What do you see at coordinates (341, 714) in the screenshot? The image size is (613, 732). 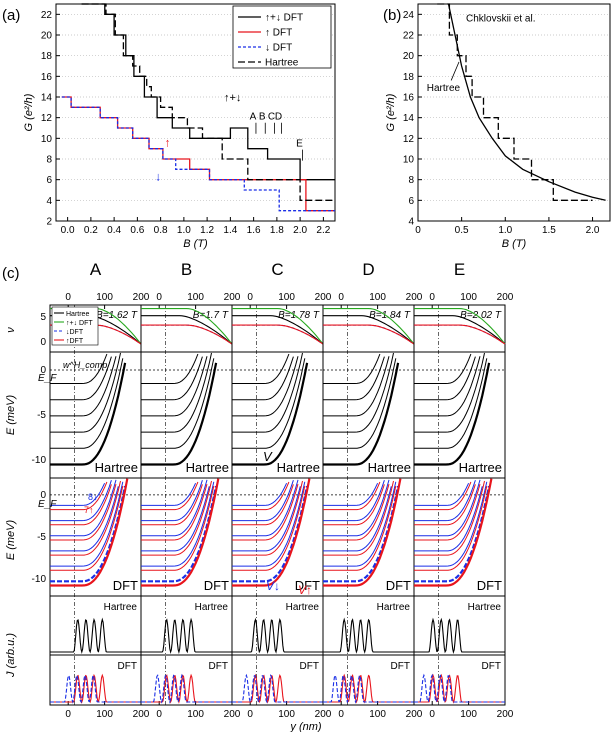 I see `bottom-tick-label: 0` at bounding box center [341, 714].